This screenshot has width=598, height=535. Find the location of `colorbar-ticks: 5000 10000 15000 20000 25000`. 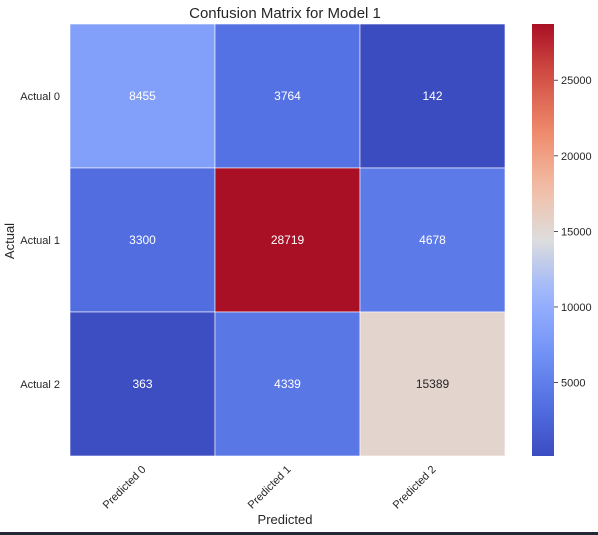

colorbar-ticks: 5000 10000 15000 20000 25000 is located at coordinates (573, 232).